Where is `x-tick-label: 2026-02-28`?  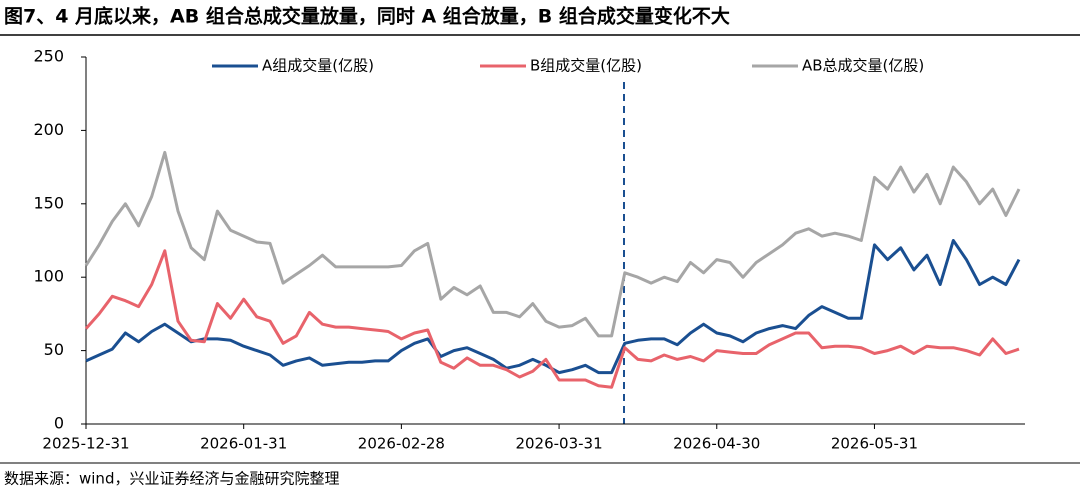
x-tick-label: 2026-02-28 is located at coordinates (401, 444).